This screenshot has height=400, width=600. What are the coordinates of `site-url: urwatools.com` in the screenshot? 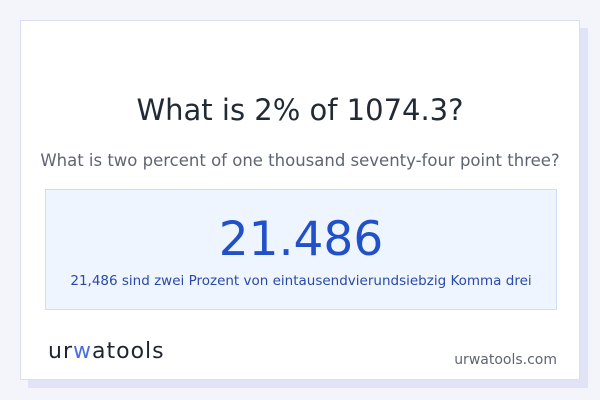 It's located at (505, 360).